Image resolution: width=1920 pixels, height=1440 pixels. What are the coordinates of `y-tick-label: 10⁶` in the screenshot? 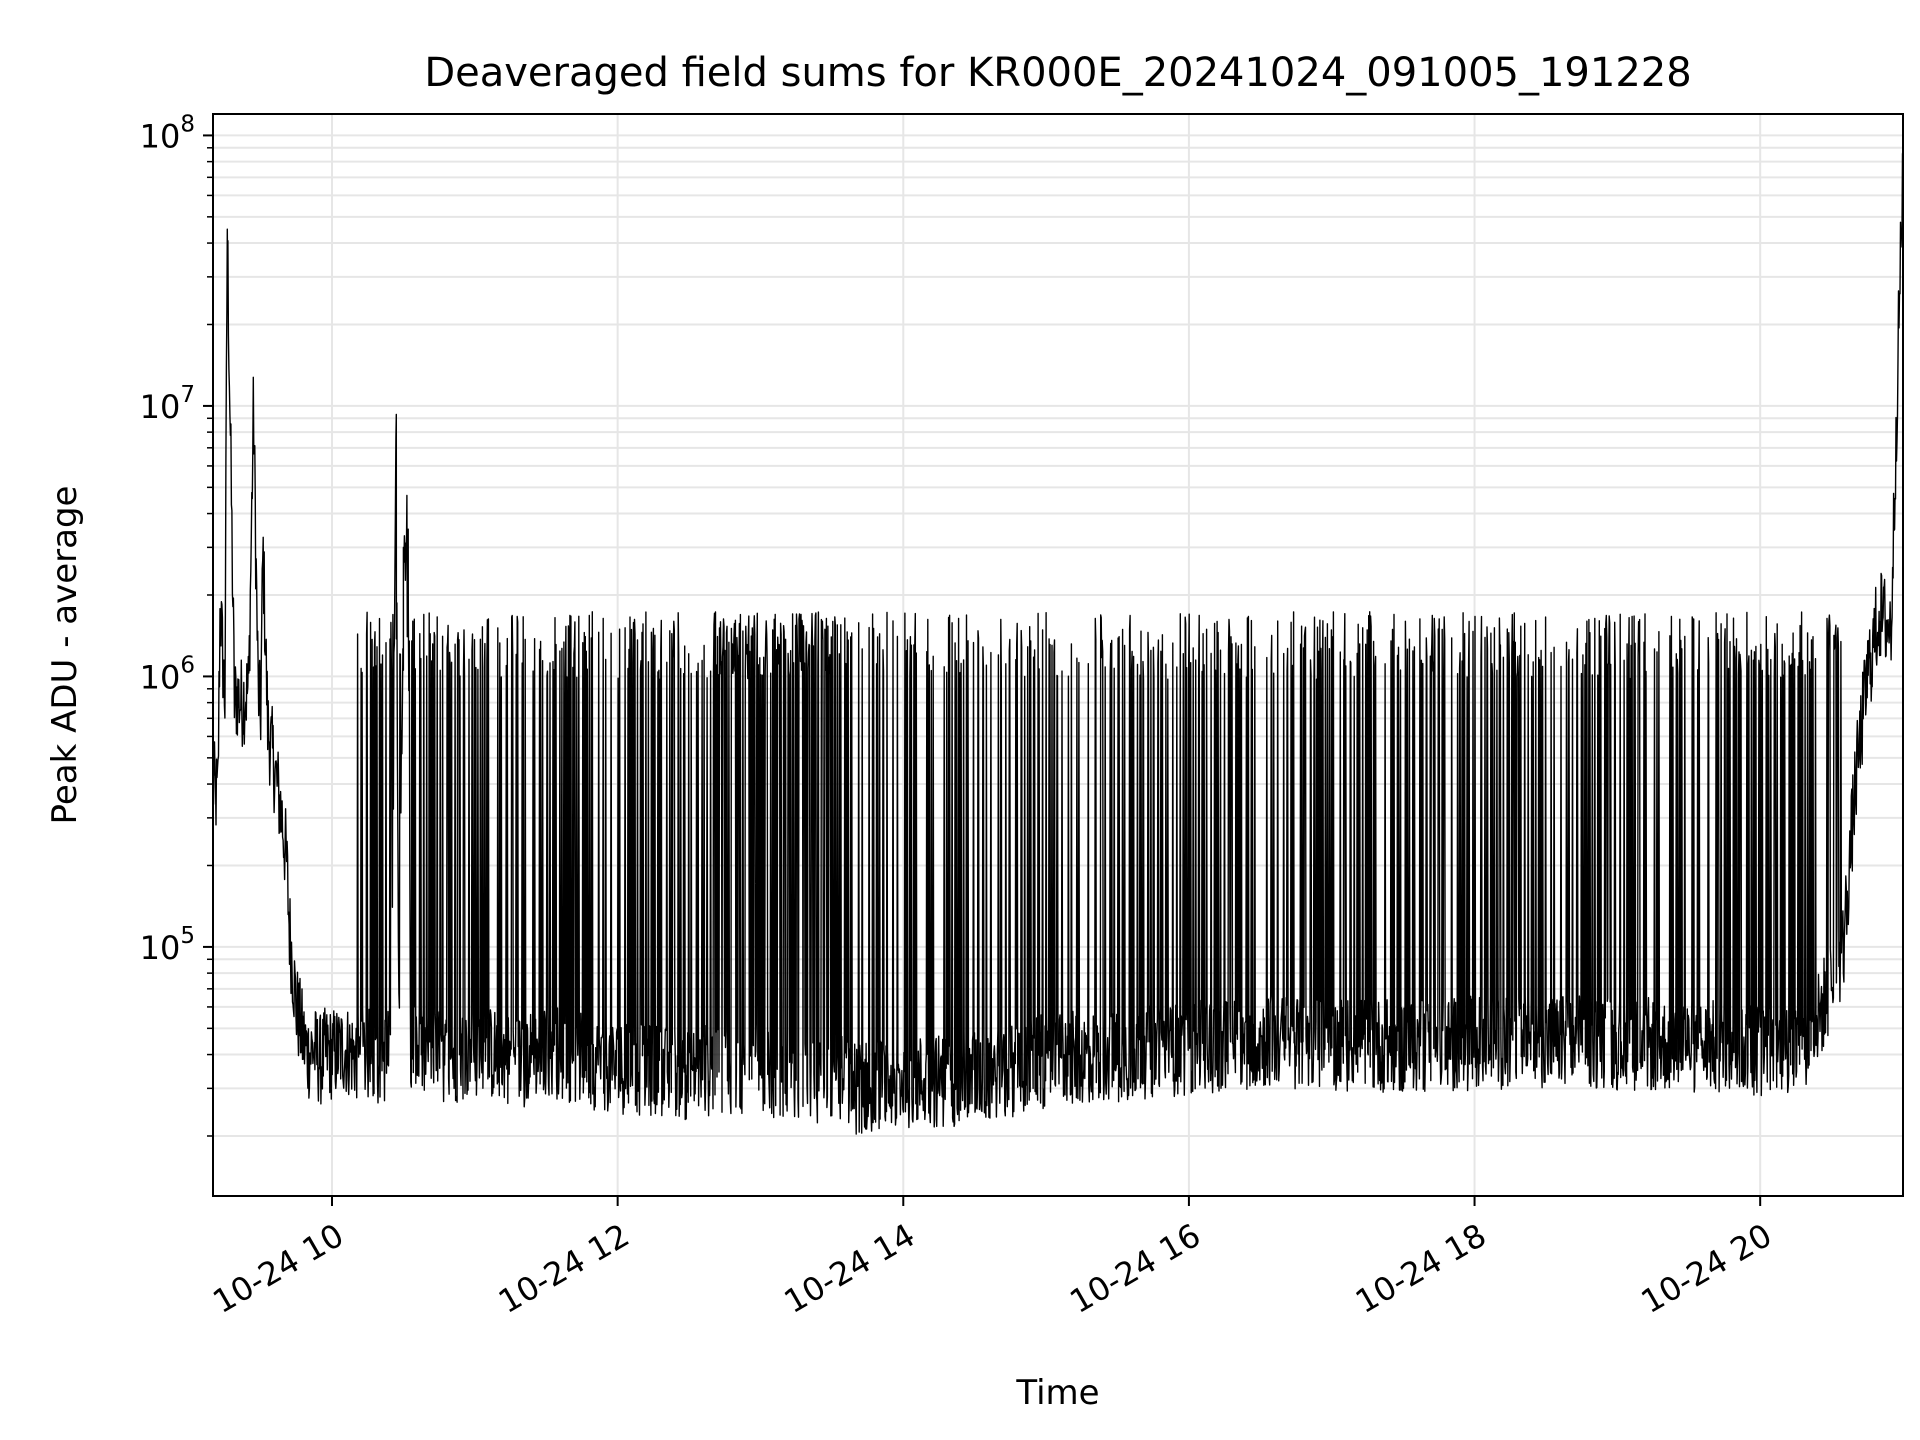 It's located at (167, 674).